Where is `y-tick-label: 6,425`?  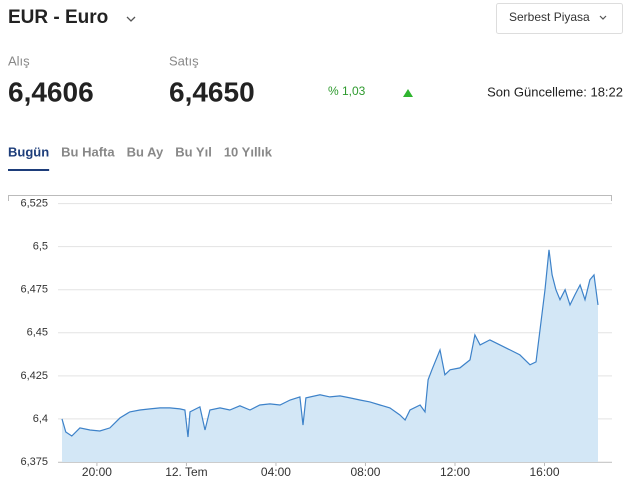 y-tick-label: 6,425 is located at coordinates (34, 376).